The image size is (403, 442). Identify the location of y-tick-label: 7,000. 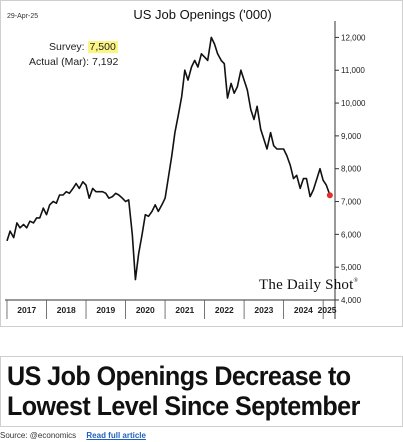
(351, 202).